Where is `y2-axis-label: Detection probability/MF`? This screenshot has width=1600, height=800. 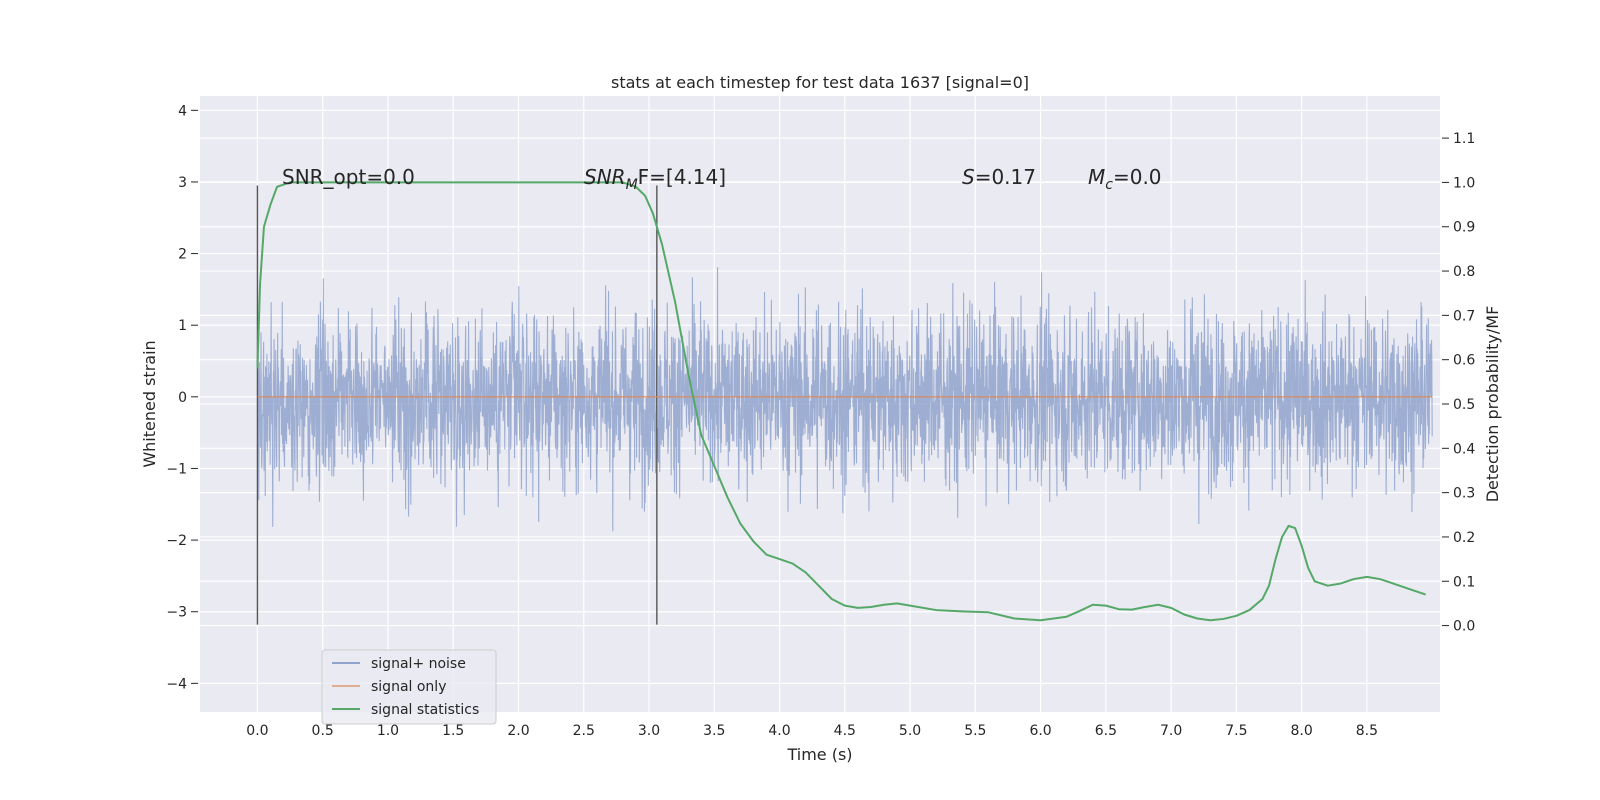
y2-axis-label: Detection probability/MF is located at coordinates (1492, 404).